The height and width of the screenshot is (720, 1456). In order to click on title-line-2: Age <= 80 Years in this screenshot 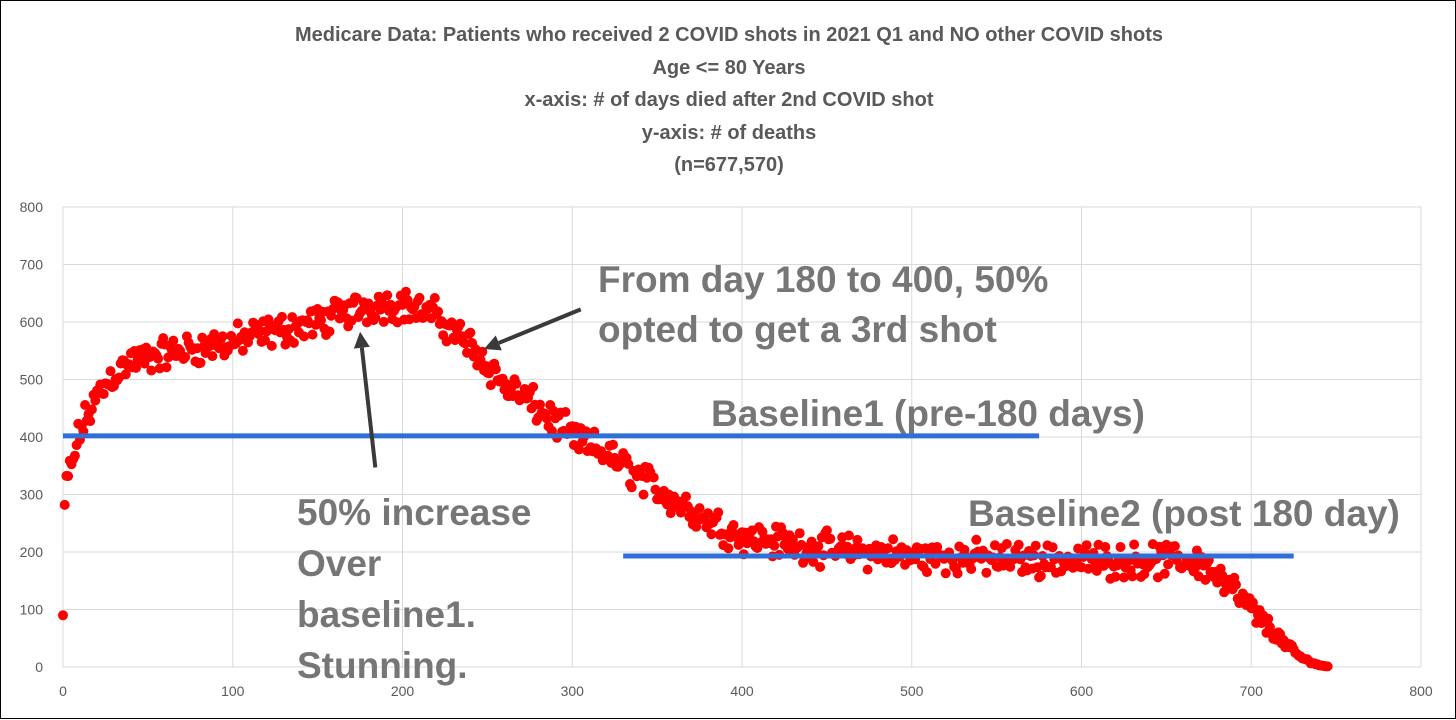, I will do `click(729, 67)`.